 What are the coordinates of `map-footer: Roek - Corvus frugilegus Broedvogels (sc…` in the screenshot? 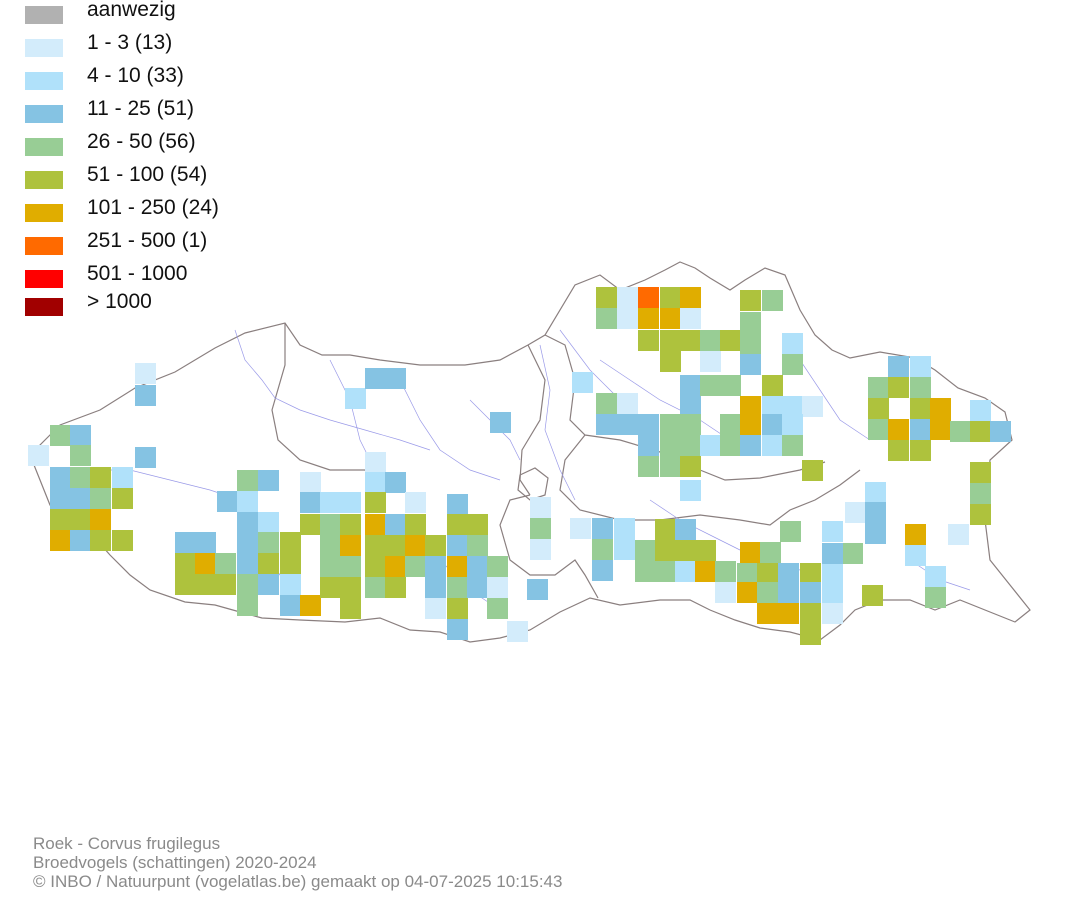 It's located at (297, 862).